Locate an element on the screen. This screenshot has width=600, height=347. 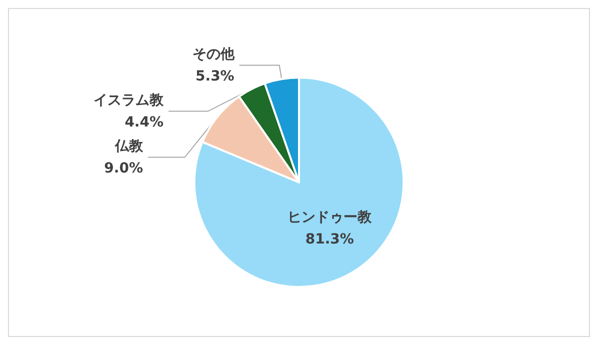
slice-label: その他 is located at coordinates (214, 54).